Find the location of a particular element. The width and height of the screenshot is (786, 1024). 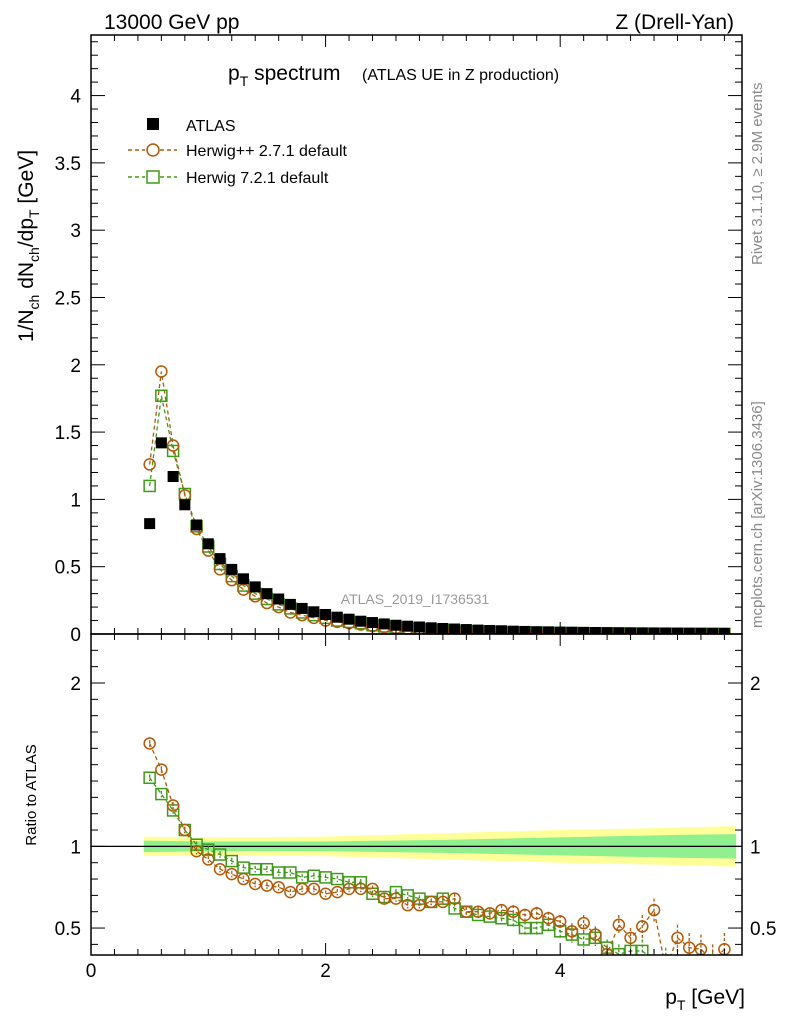

herwigpp-point is located at coordinates (149, 464).